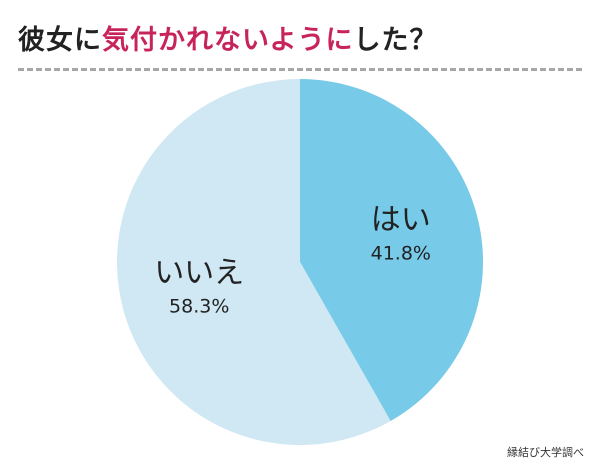  I want to click on slice-value-1: 58.3%, so click(199, 307).